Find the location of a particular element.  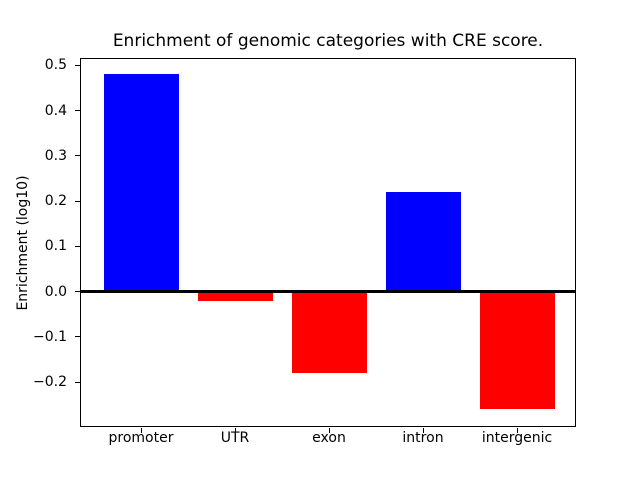

x-tick-label: exon is located at coordinates (329, 438).